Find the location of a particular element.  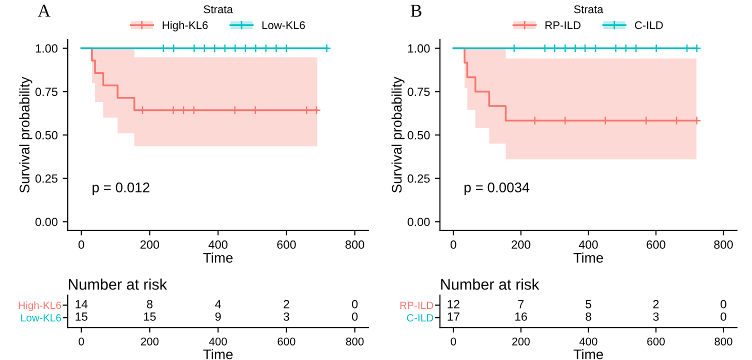

chart-title: A is located at coordinates (44, 10).